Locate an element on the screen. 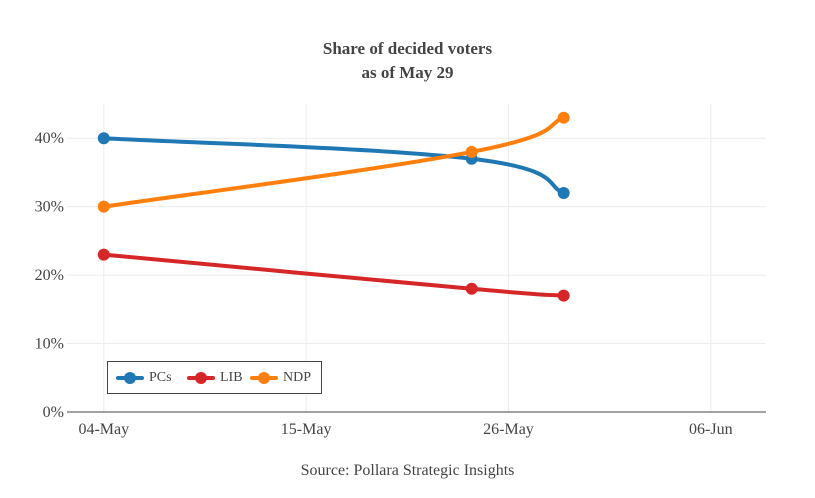 Image resolution: width=815 pixels, height=498 pixels. legend-swatch-lib is located at coordinates (201, 377).